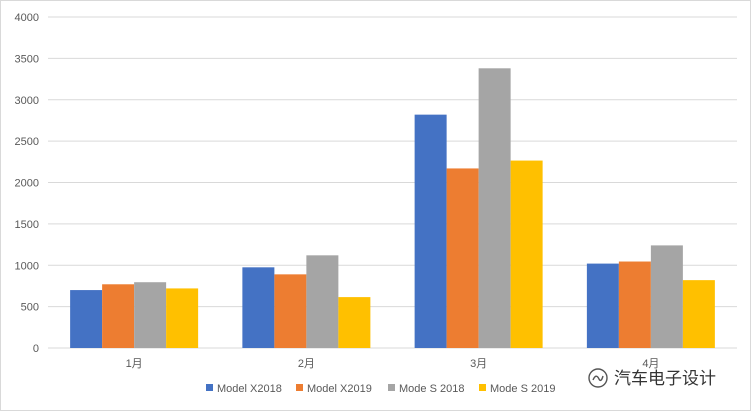  I want to click on x-axis-ticks: 1月 2月 3月 4月, so click(393, 364).